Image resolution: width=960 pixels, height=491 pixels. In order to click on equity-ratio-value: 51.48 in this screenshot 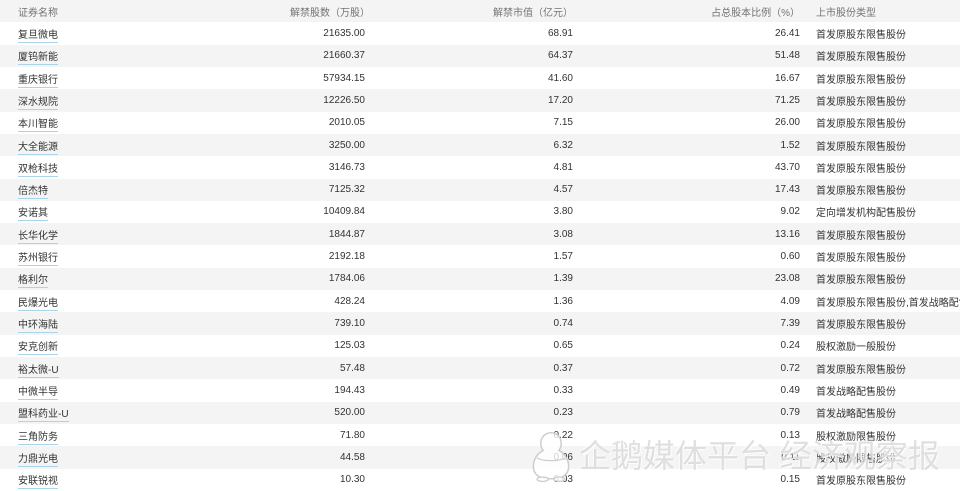, I will do `click(787, 56)`.